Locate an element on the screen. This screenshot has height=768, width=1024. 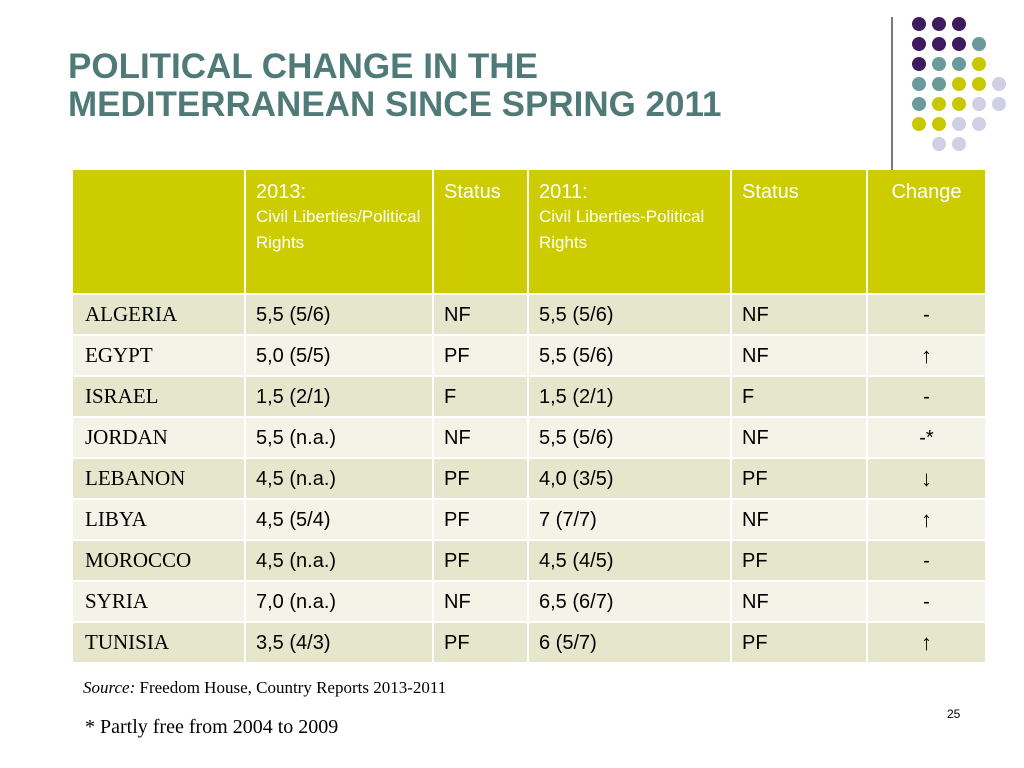
header-status-2011: Status is located at coordinates (799, 232).